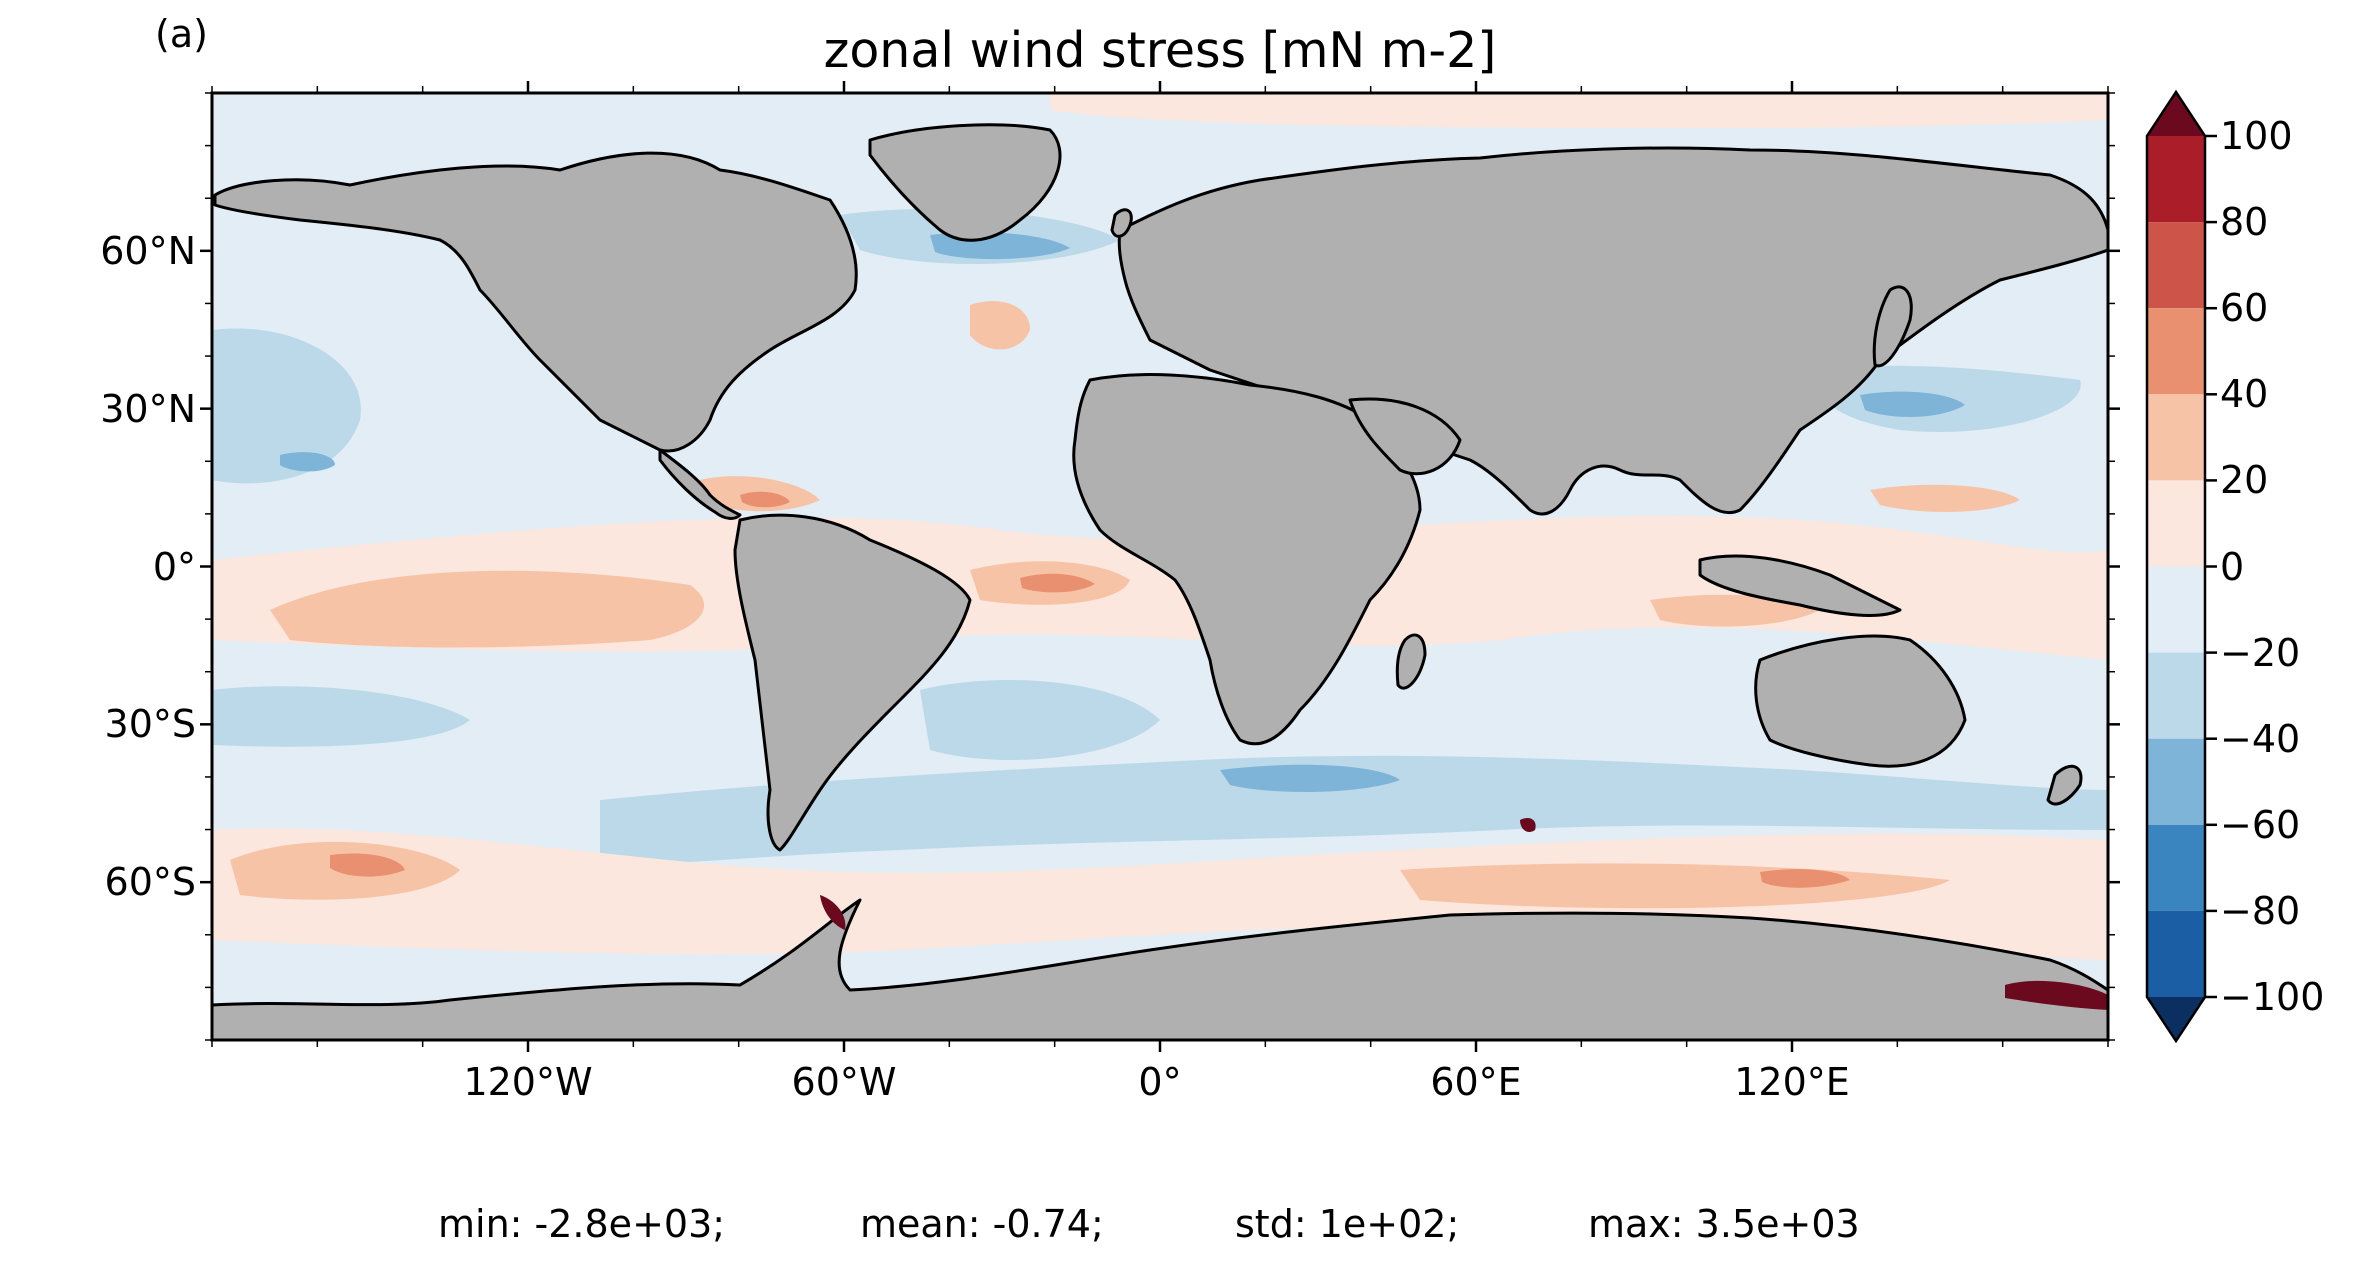 This screenshot has height=1263, width=2362. Describe the element at coordinates (765, 499) in the screenshot. I see `caribbean-core` at that location.